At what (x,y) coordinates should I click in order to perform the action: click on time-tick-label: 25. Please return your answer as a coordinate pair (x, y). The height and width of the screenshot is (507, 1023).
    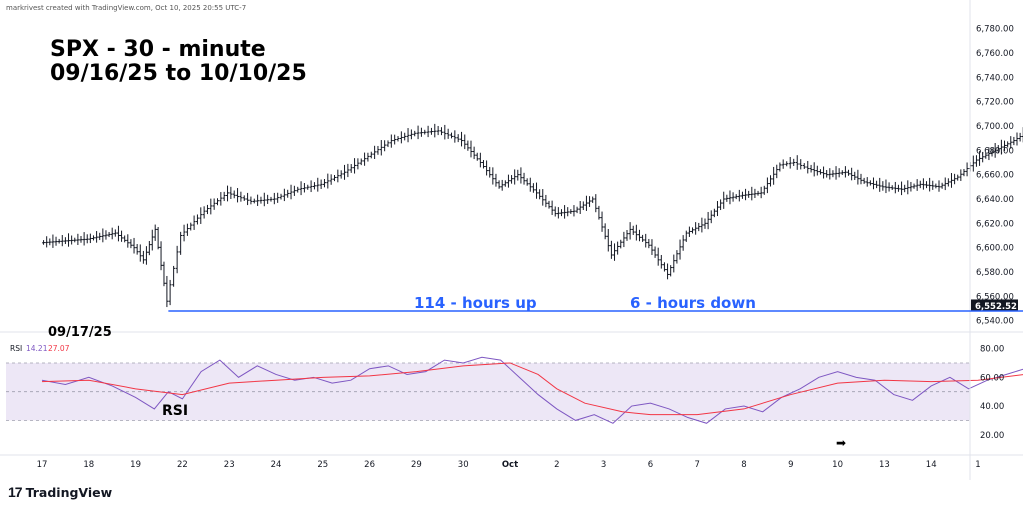
    Looking at the image, I should click on (322, 465).